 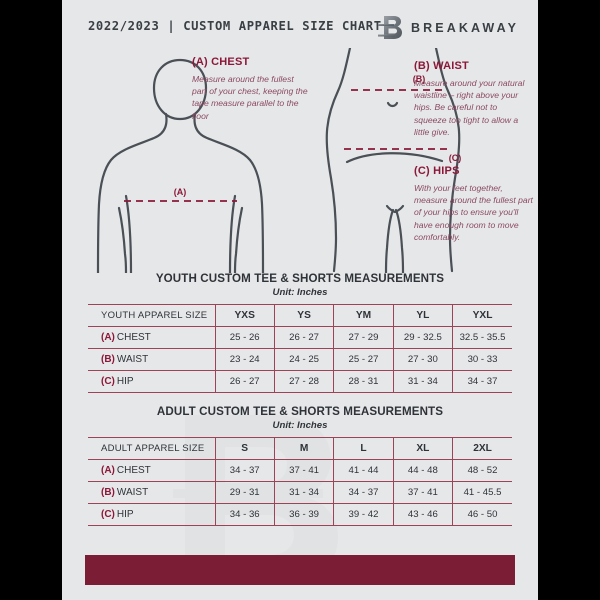 I want to click on youth-row-waist-label: (B) WAIST, so click(x=151, y=359).